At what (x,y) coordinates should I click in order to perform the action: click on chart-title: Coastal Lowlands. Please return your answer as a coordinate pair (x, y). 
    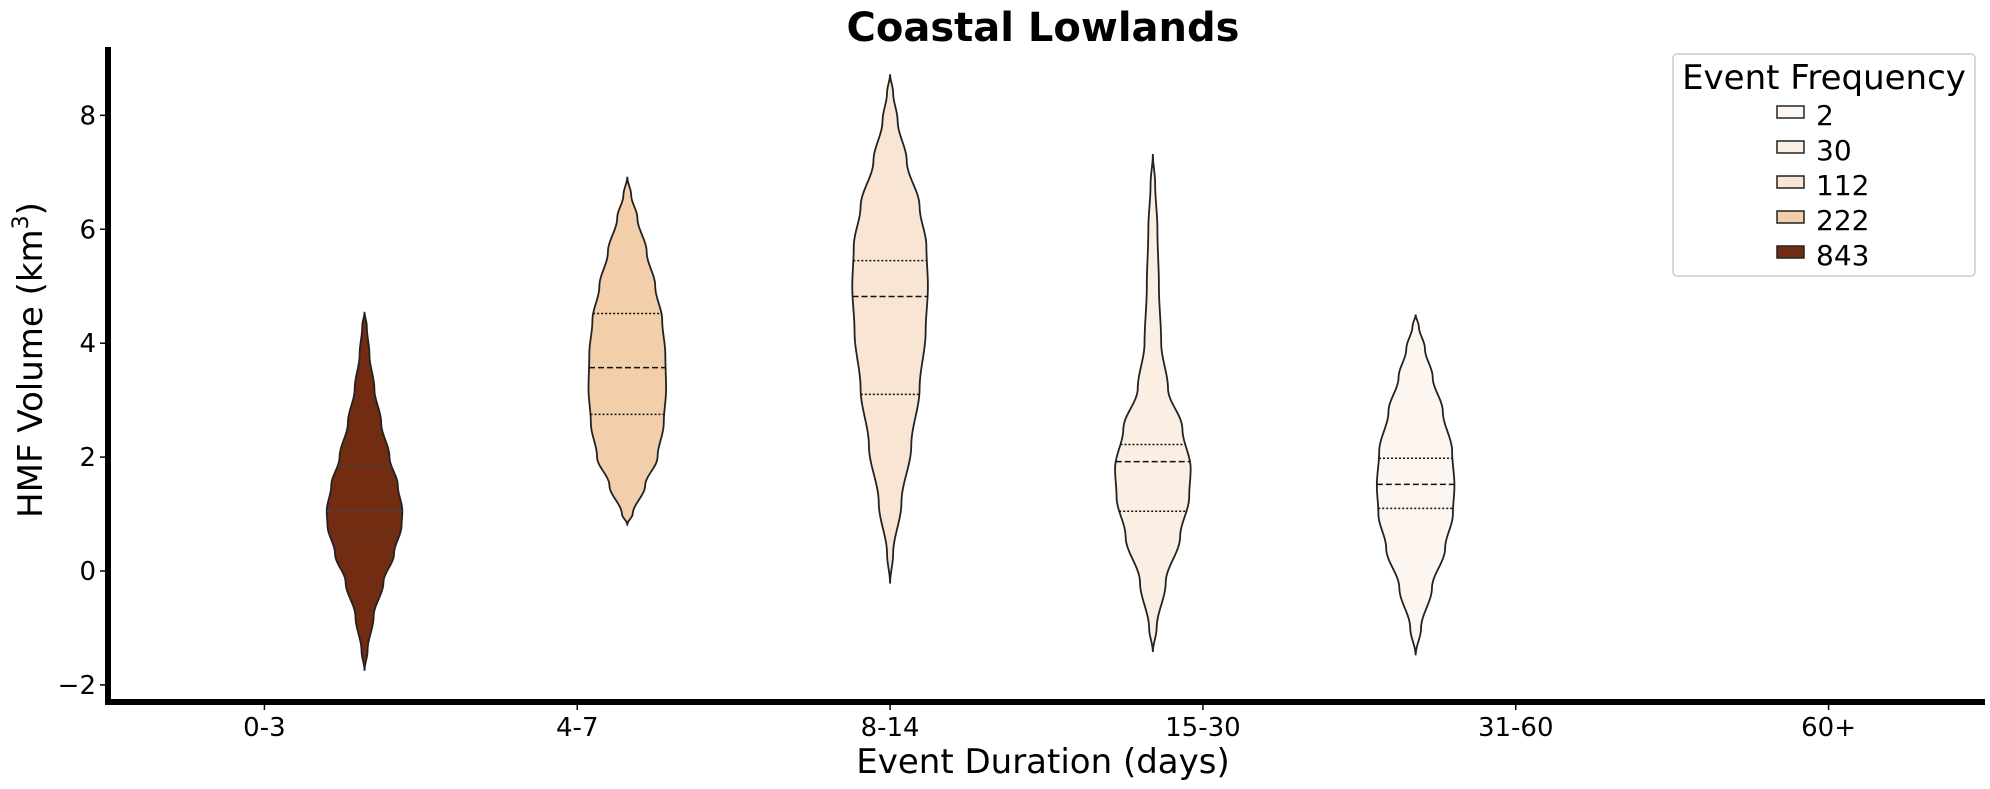
    Looking at the image, I should click on (1043, 28).